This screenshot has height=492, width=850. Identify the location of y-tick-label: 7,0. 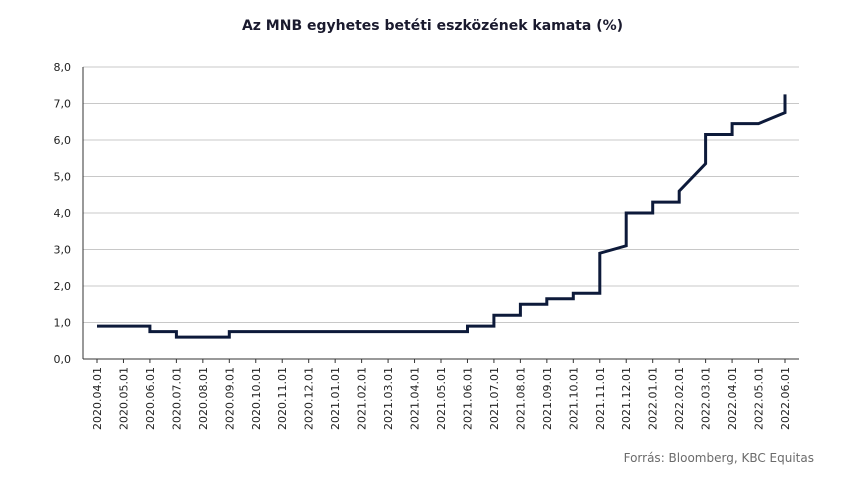
(63, 104).